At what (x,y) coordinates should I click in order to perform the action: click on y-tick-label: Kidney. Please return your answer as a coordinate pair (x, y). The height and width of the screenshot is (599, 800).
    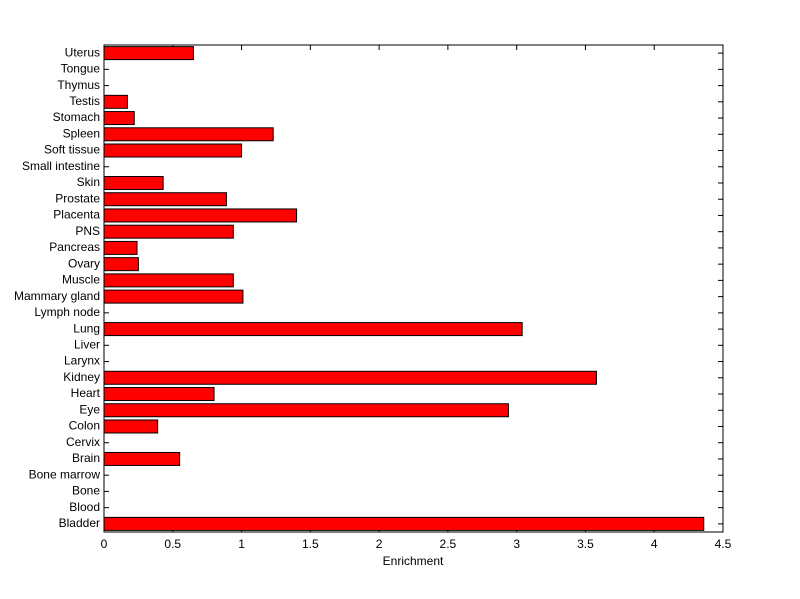
    Looking at the image, I should click on (81, 377).